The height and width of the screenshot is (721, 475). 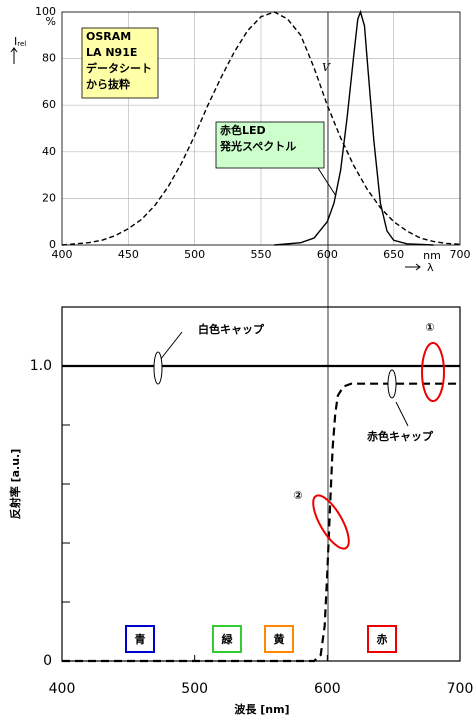 What do you see at coordinates (128, 254) in the screenshot?
I see `x-tick-label: 450` at bounding box center [128, 254].